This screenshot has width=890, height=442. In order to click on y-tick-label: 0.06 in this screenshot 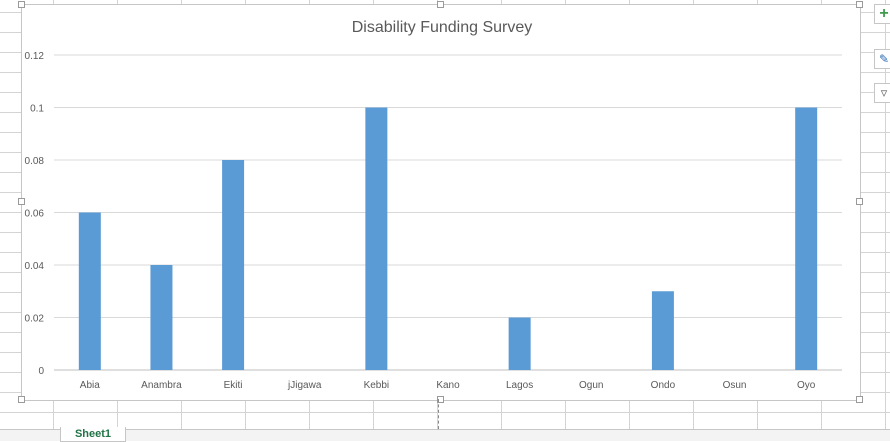, I will do `click(35, 214)`.